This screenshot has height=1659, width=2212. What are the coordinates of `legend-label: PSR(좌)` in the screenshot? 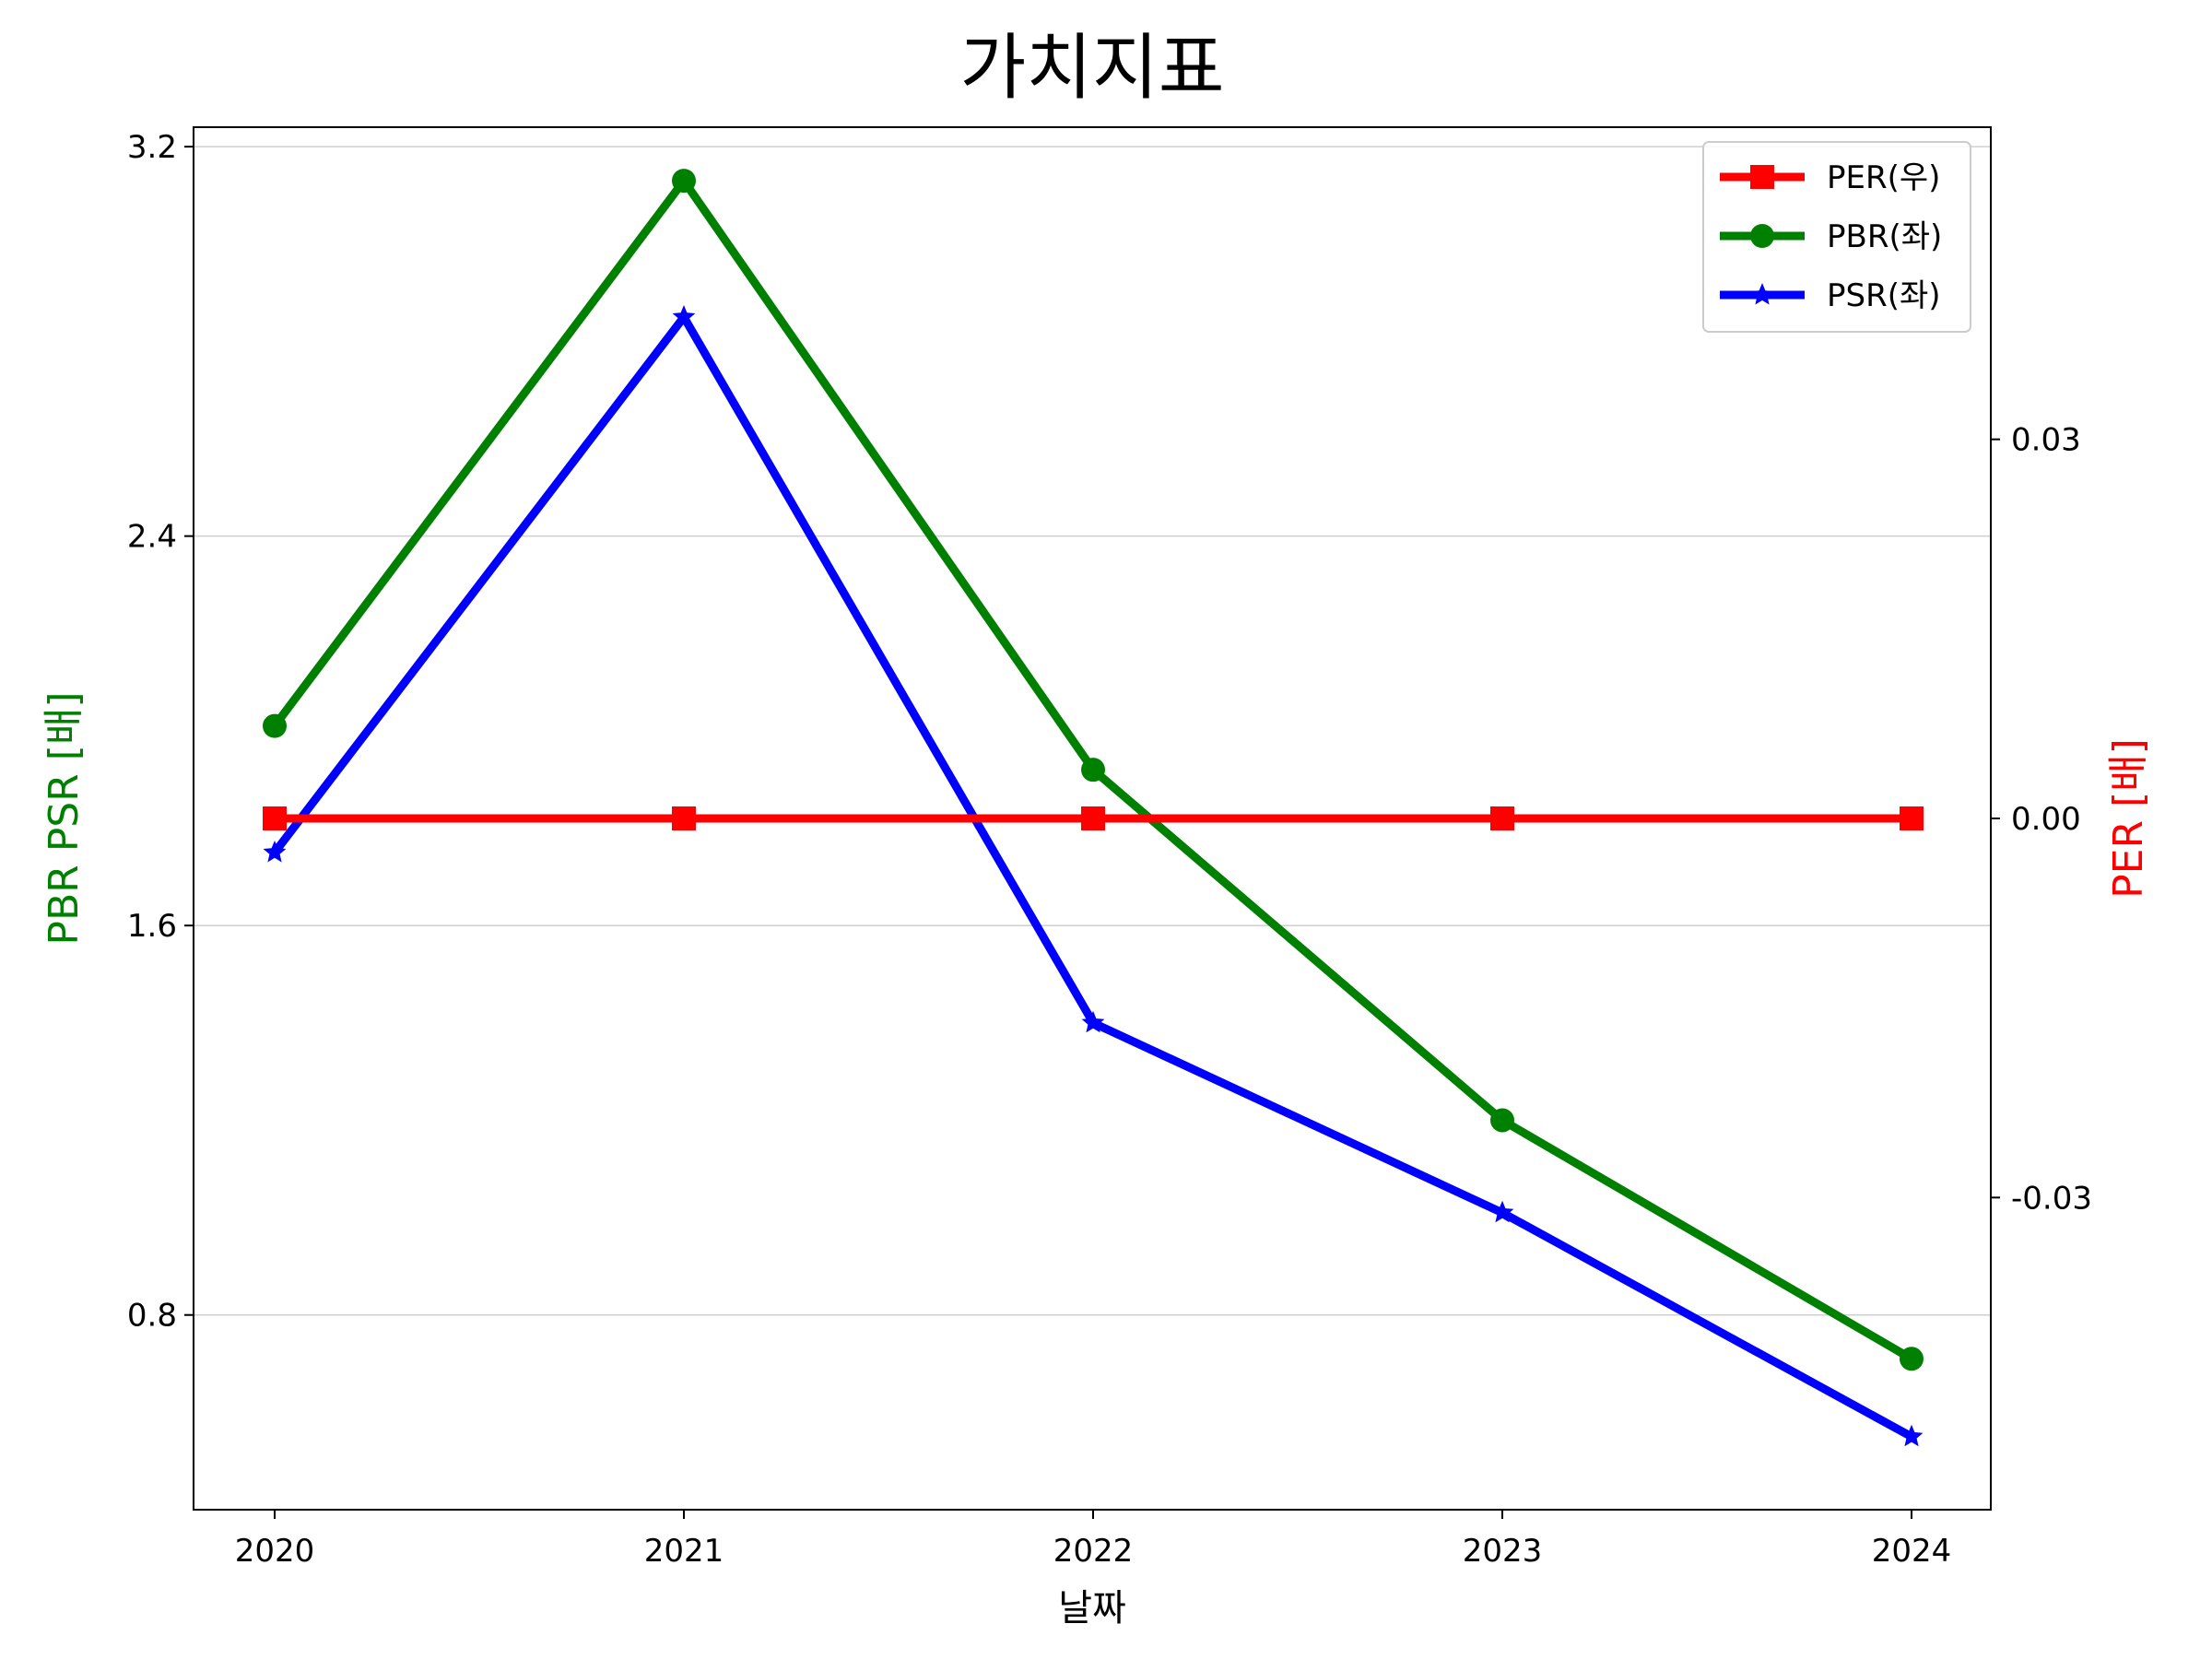 It's located at (1884, 295).